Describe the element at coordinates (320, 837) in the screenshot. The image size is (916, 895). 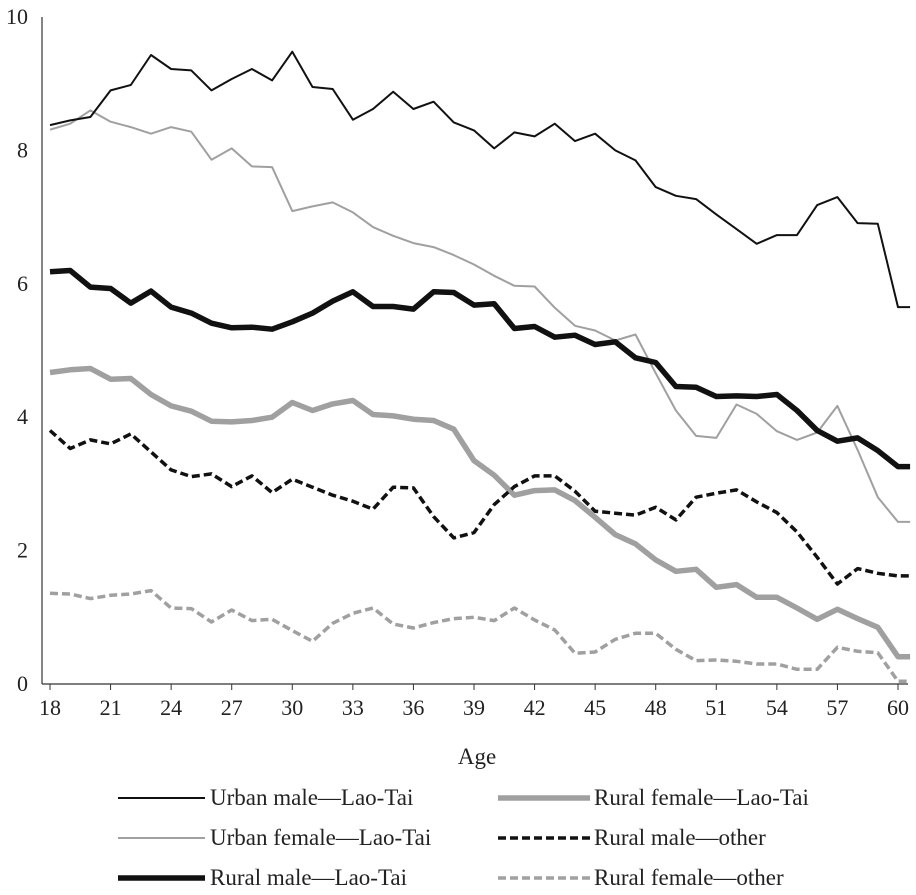
I see `legend-label: Urban female—Lao-Tai` at that location.